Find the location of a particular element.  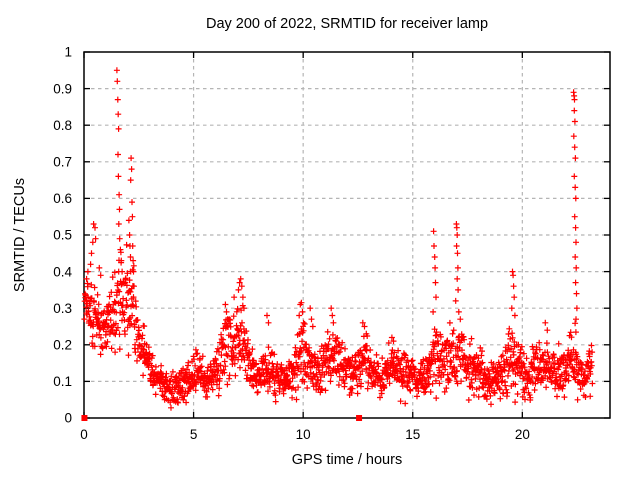

y-tick-label: 0.7 is located at coordinates (62, 162).